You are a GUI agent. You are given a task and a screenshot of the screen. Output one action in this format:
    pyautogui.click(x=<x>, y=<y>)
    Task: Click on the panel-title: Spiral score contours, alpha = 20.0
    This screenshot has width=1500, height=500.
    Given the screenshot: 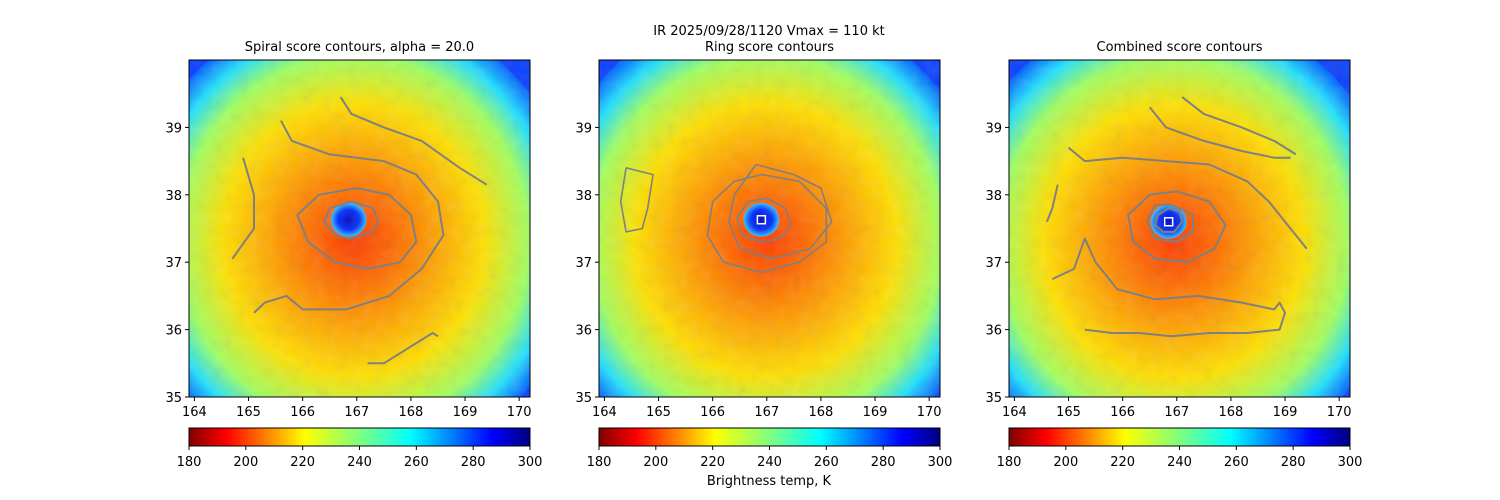 What is the action you would take?
    pyautogui.click(x=359, y=47)
    